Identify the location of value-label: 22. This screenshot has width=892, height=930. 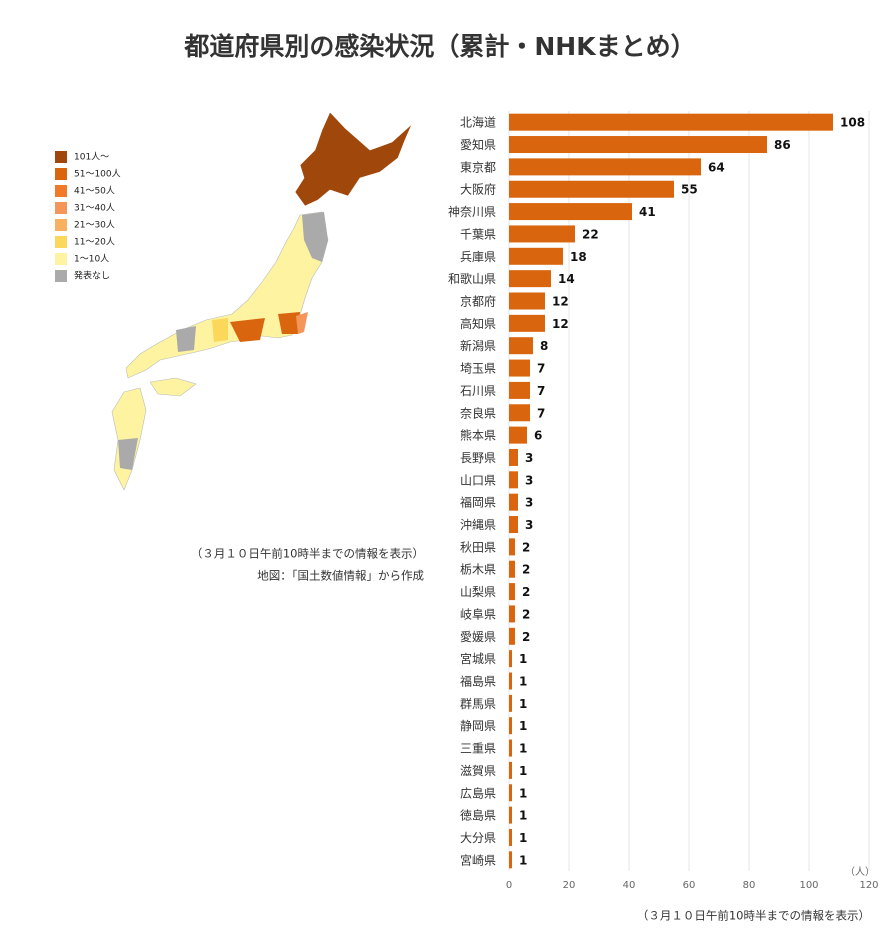
(590, 234).